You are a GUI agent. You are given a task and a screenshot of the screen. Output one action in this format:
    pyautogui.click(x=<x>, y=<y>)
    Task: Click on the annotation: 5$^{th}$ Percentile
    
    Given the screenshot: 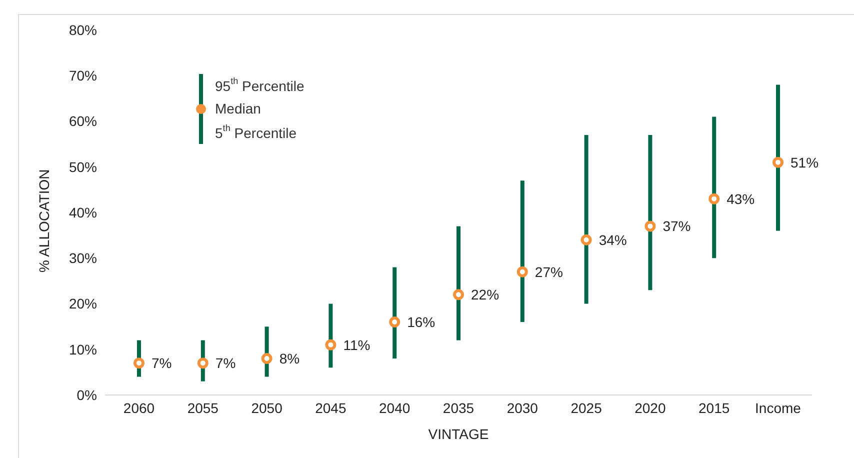 What is the action you would take?
    pyautogui.click(x=256, y=132)
    